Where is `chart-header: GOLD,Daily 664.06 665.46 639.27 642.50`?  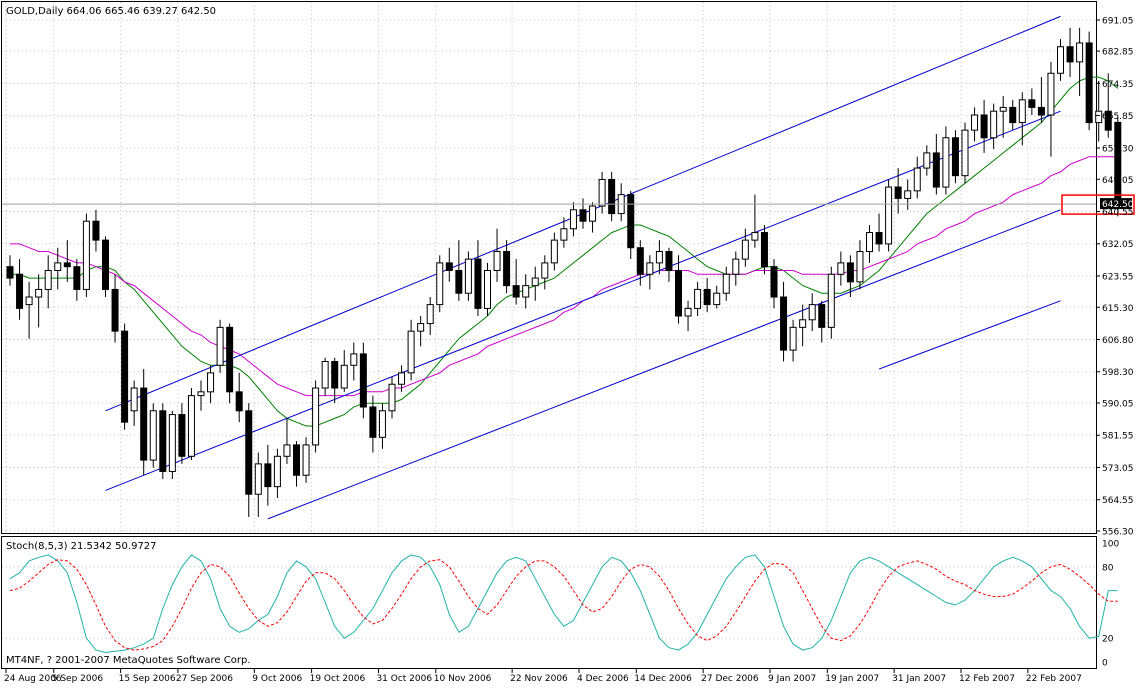 chart-header: GOLD,Daily 664.06 665.46 639.27 642.50 is located at coordinates (111, 11).